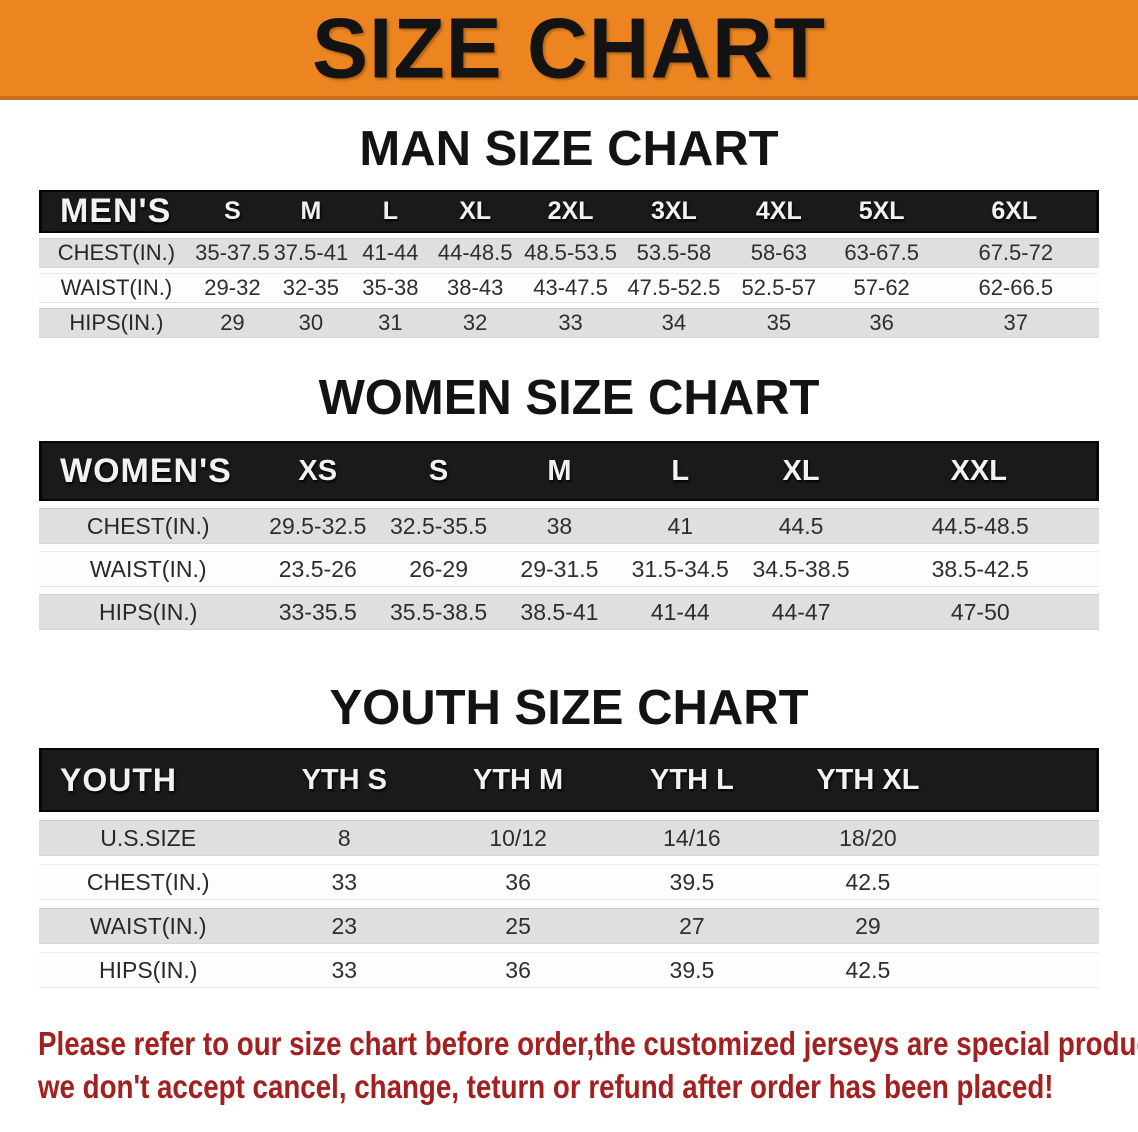  Describe the element at coordinates (1027, 780) in the screenshot. I see `header-filler-cell` at that location.